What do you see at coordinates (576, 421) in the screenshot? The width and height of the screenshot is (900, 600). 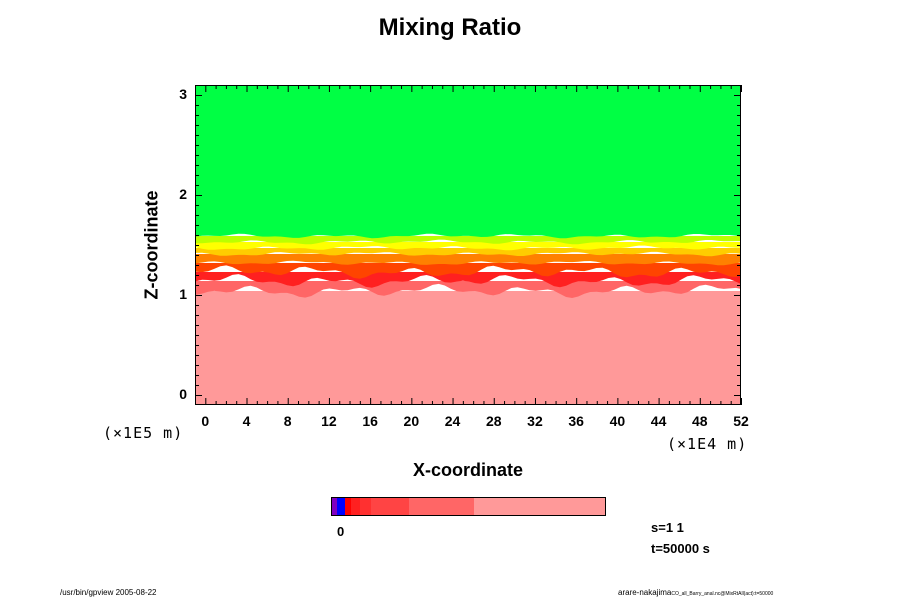 I see `x-tick-label: 36` at bounding box center [576, 421].